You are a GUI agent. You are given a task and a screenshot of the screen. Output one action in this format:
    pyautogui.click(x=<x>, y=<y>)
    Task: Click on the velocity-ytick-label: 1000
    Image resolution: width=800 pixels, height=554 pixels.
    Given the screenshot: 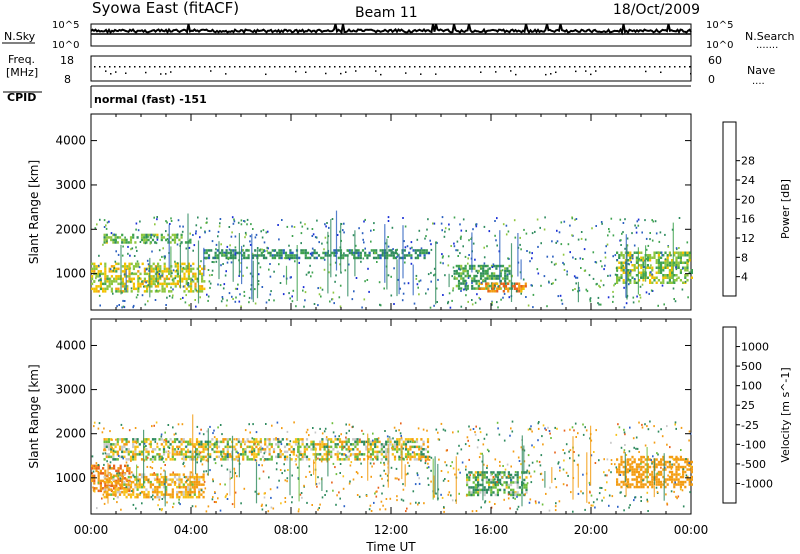 What is the action you would take?
    pyautogui.click(x=70, y=478)
    